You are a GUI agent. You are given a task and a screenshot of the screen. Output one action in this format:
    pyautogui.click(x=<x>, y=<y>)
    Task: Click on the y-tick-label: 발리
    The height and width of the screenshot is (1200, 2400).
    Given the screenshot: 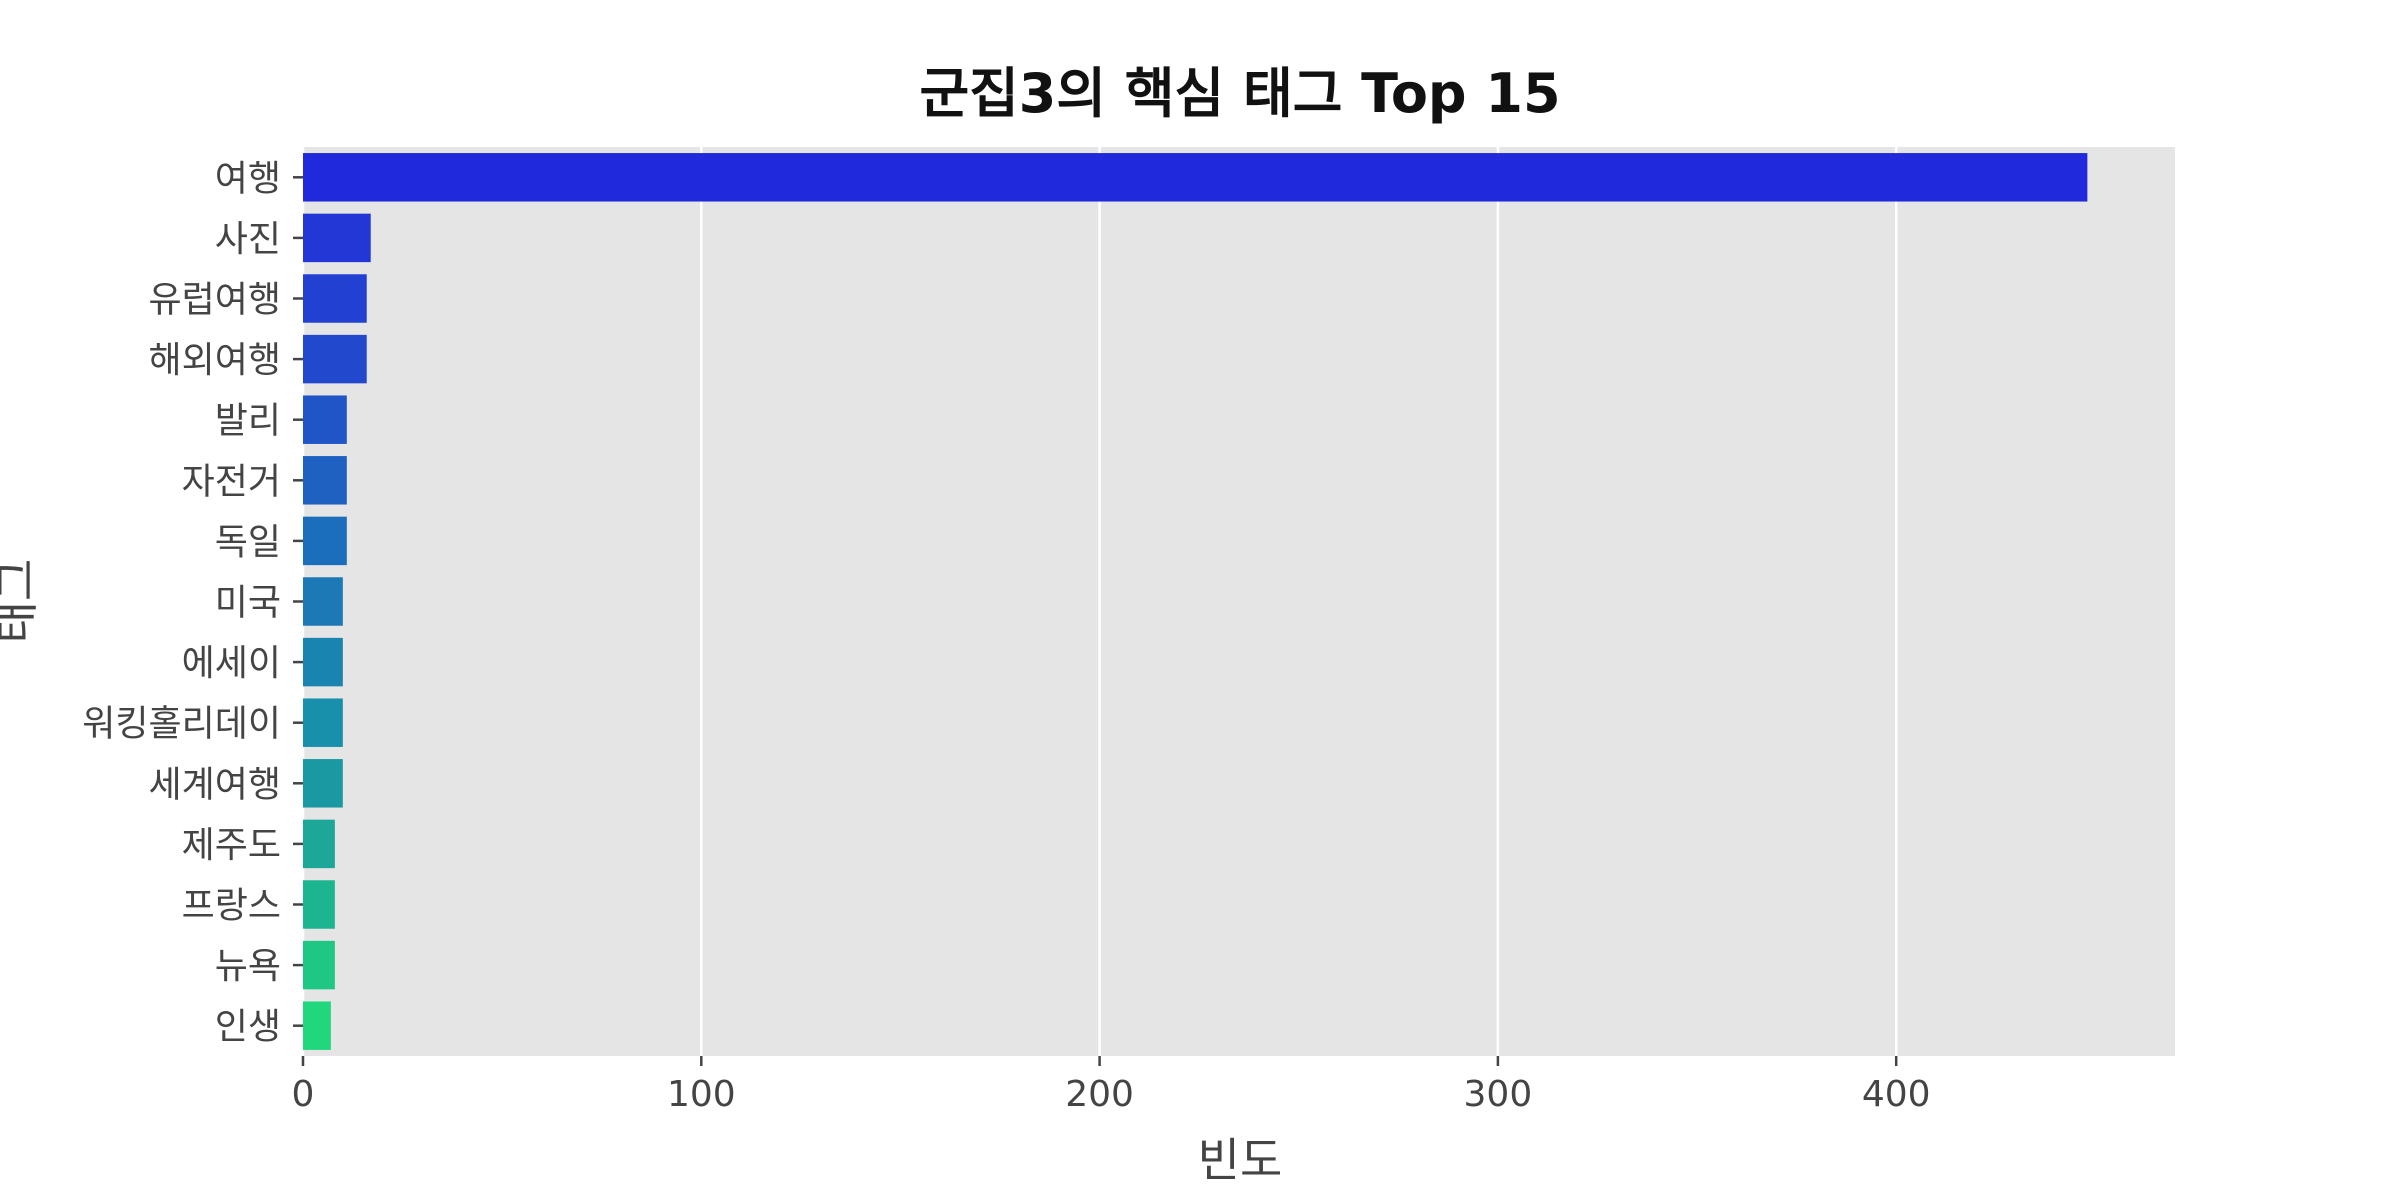 What is the action you would take?
    pyautogui.click(x=248, y=421)
    